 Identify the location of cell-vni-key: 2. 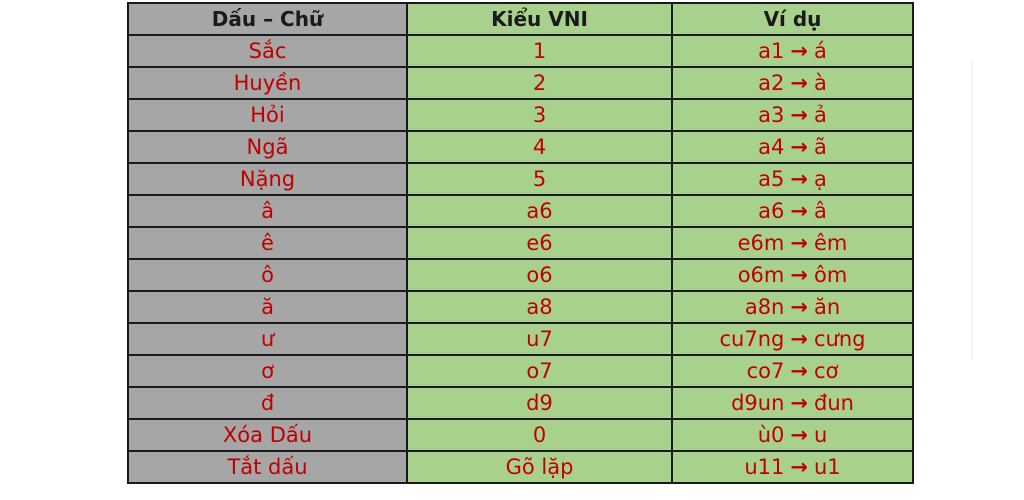
(539, 83).